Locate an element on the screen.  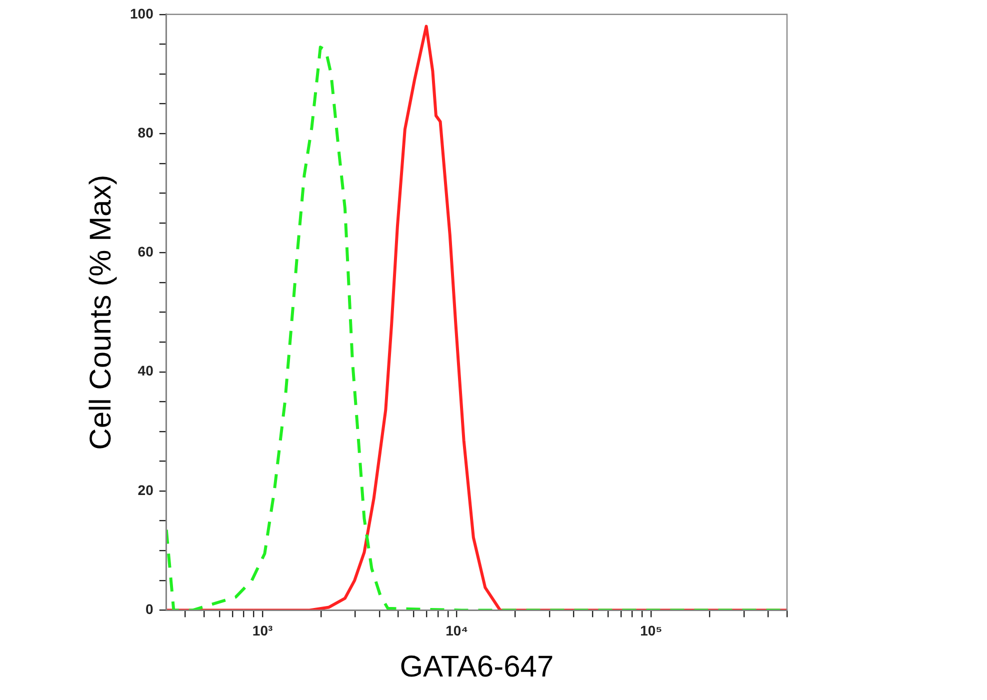
x-tick-label: 10³ is located at coordinates (262, 630).